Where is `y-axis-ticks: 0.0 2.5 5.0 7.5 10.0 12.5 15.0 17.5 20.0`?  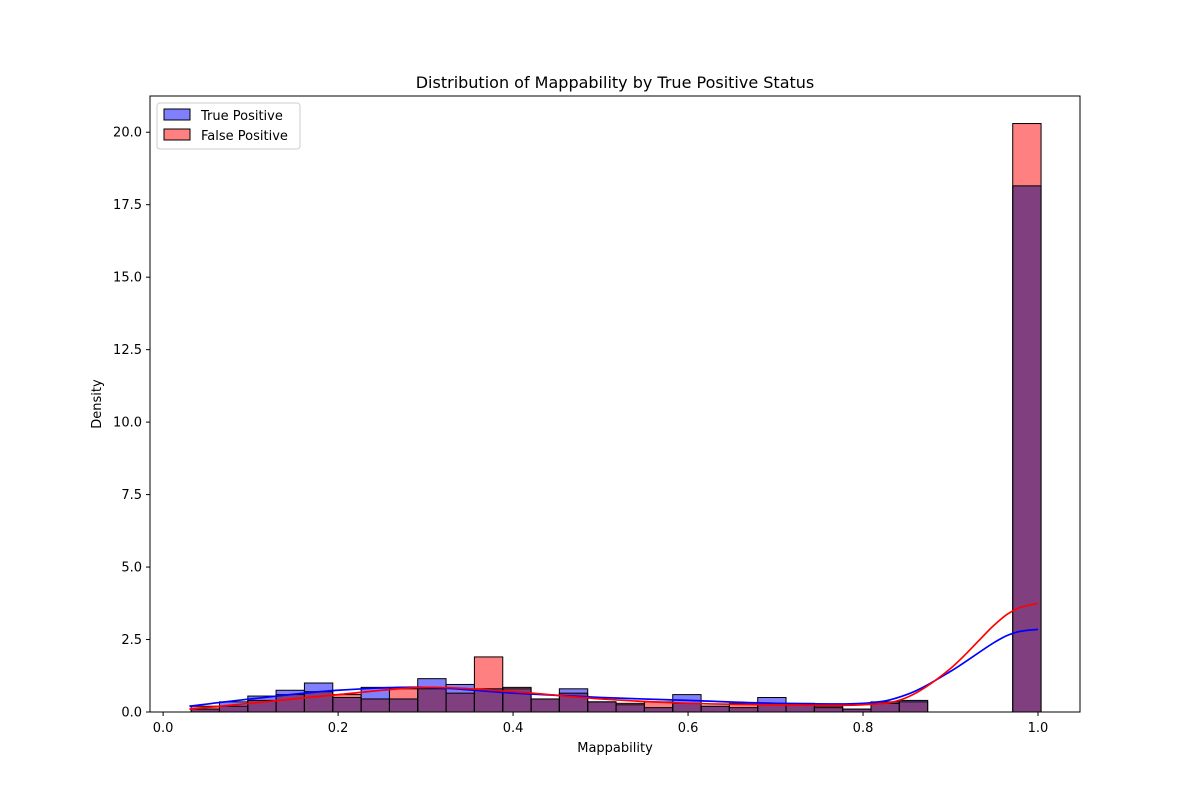
y-axis-ticks: 0.0 2.5 5.0 7.5 10.0 12.5 15.0 17.5 20.0 is located at coordinates (131, 423).